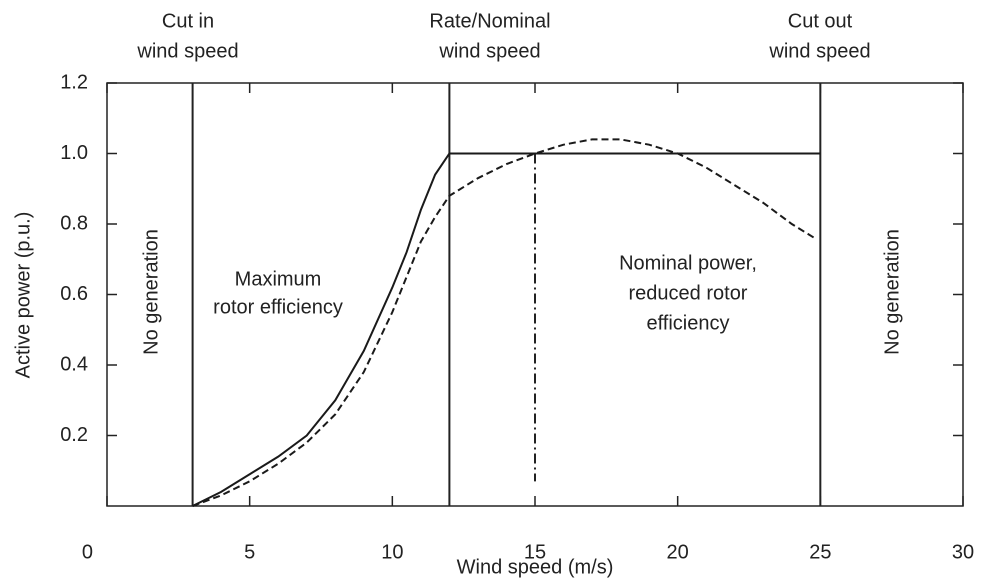  What do you see at coordinates (278, 279) in the screenshot?
I see `annotation: Maximum` at bounding box center [278, 279].